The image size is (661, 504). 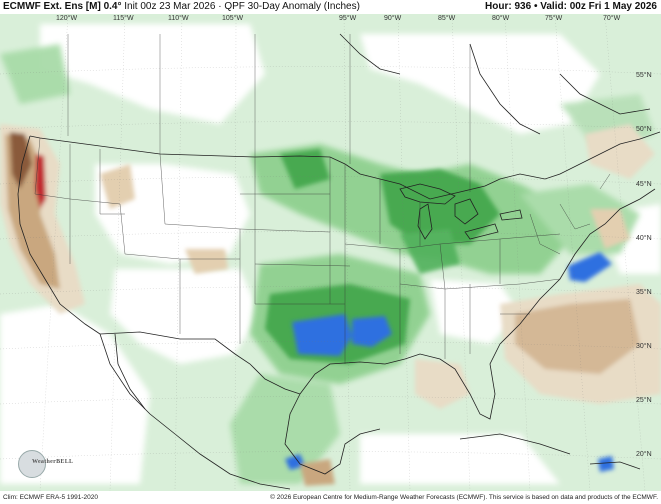 What do you see at coordinates (501, 18) in the screenshot?
I see `lon-label: 80°W` at bounding box center [501, 18].